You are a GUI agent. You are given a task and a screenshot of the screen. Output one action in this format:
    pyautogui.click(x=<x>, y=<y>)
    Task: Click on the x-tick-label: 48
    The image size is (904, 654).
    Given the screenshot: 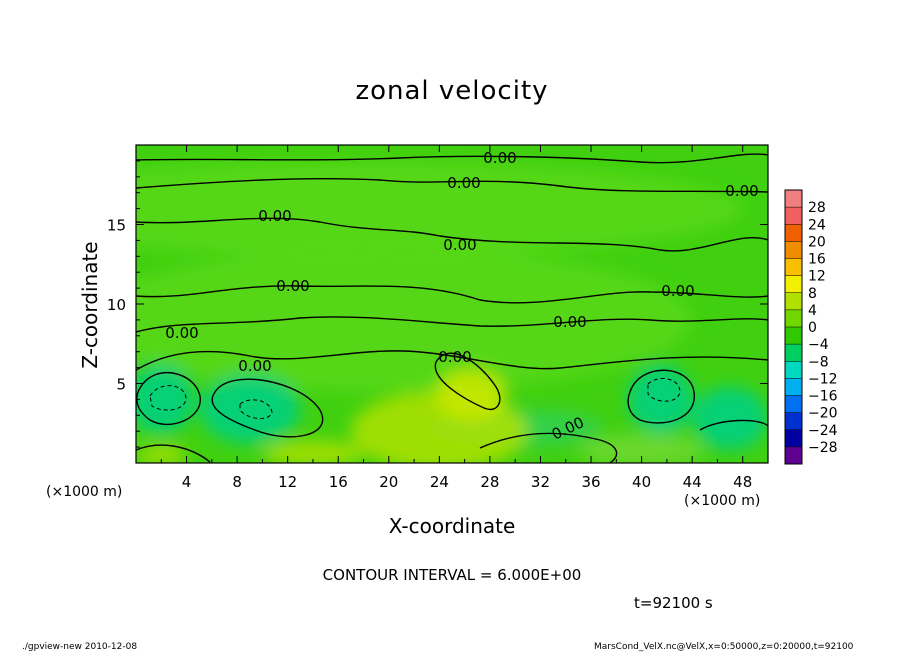 What is the action you would take?
    pyautogui.click(x=742, y=482)
    